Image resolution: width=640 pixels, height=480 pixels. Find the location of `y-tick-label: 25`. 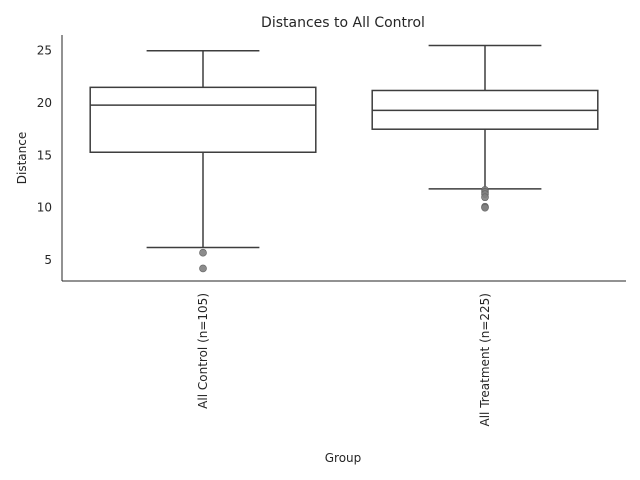

y-tick-label: 25 is located at coordinates (44, 51).